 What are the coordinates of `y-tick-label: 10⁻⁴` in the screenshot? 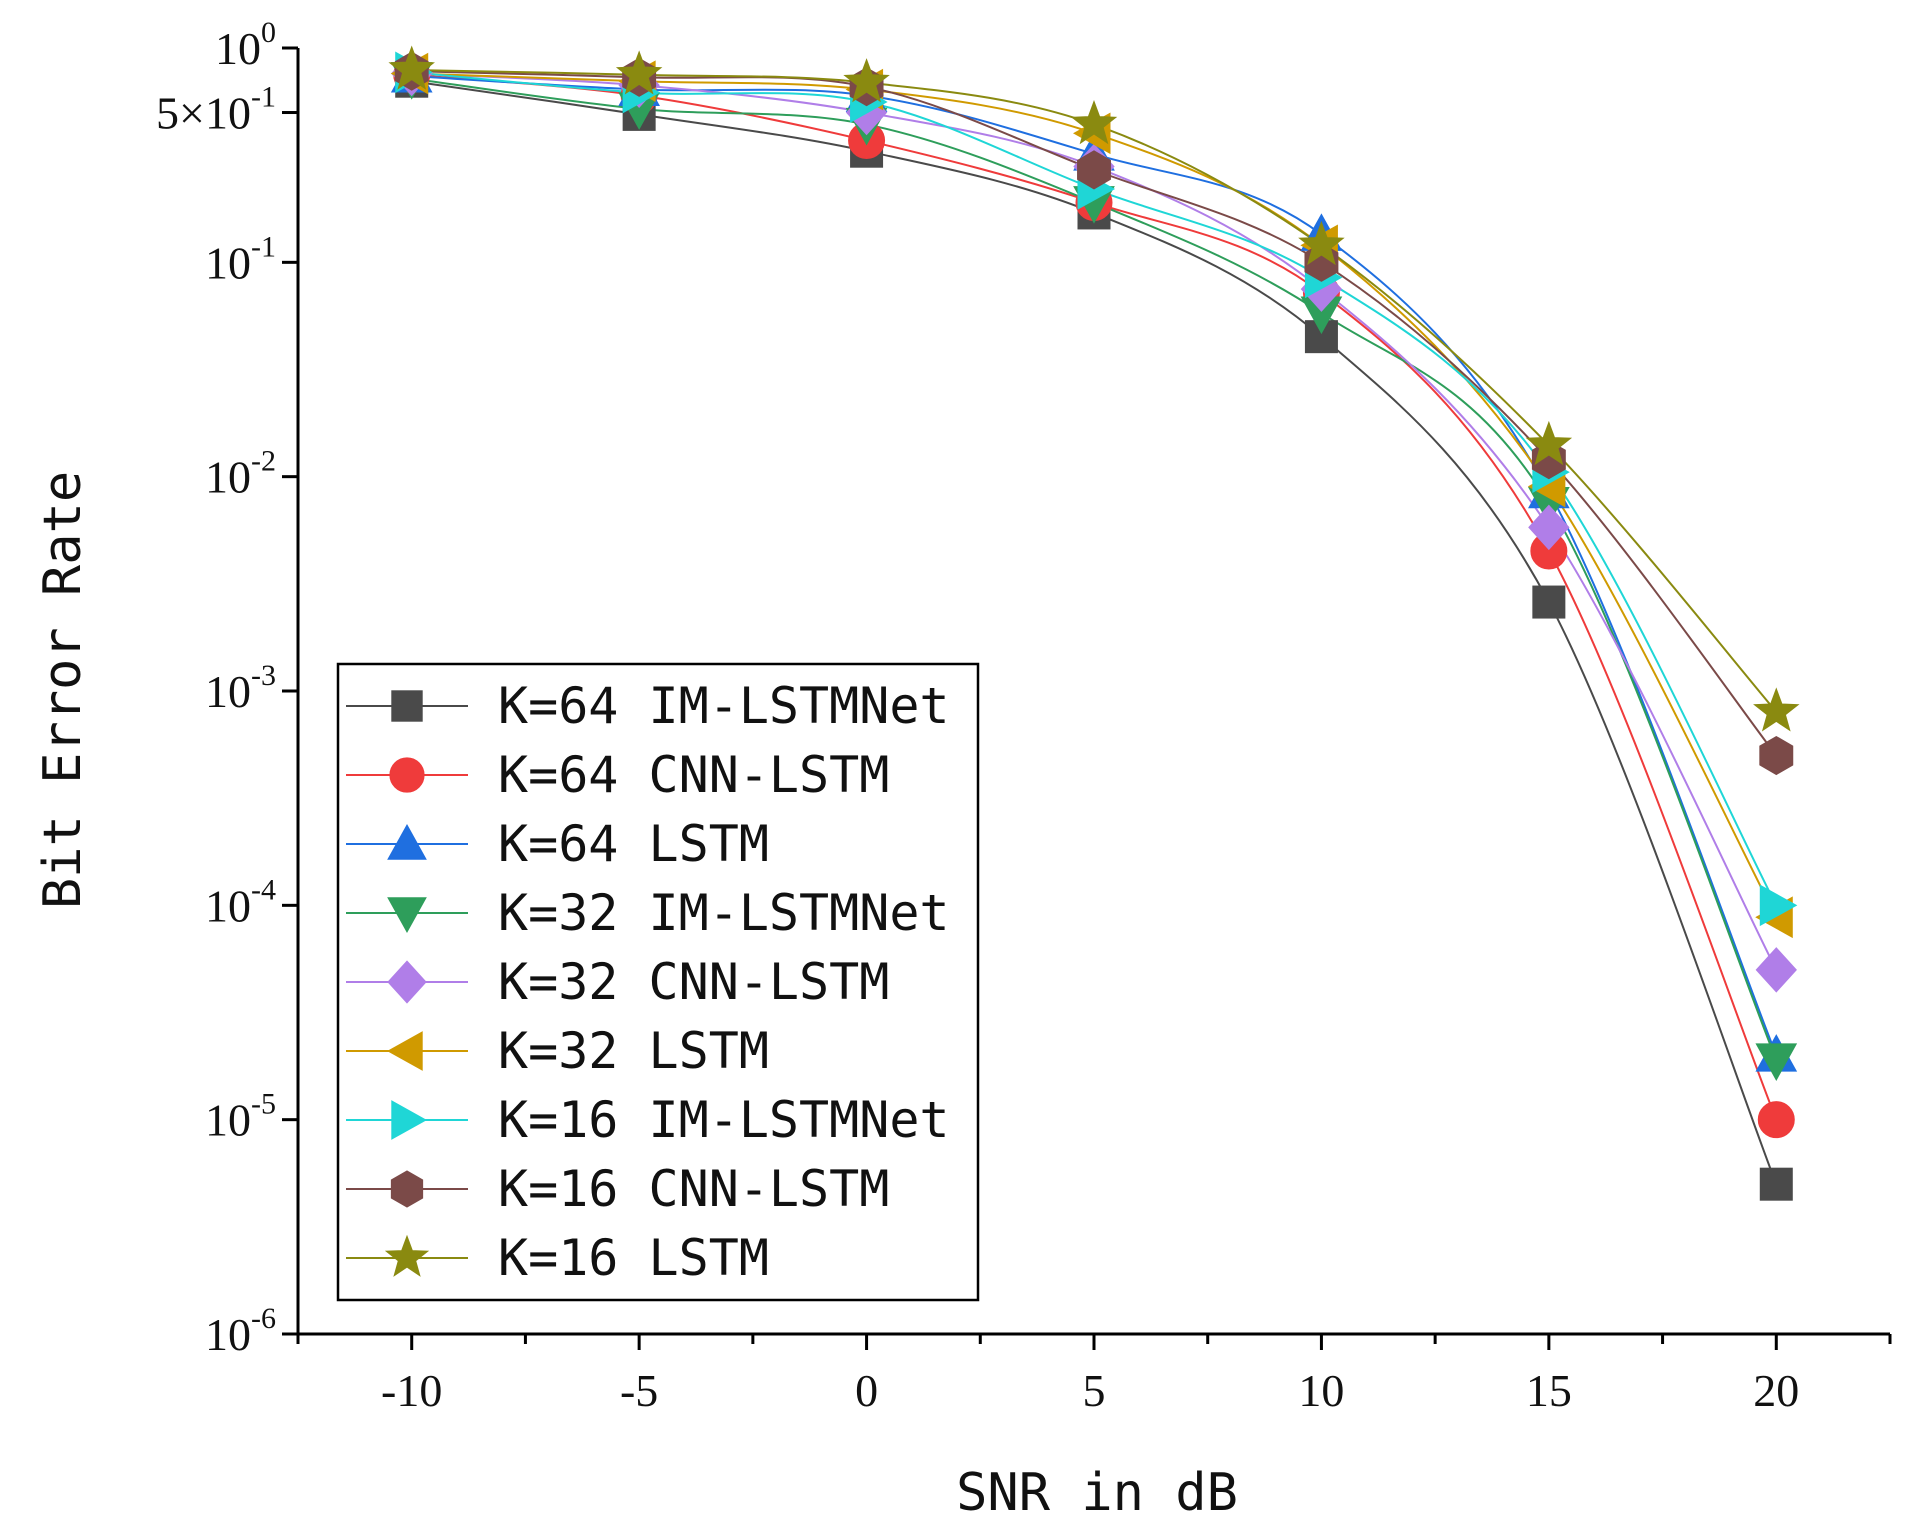 It's located at (240, 902).